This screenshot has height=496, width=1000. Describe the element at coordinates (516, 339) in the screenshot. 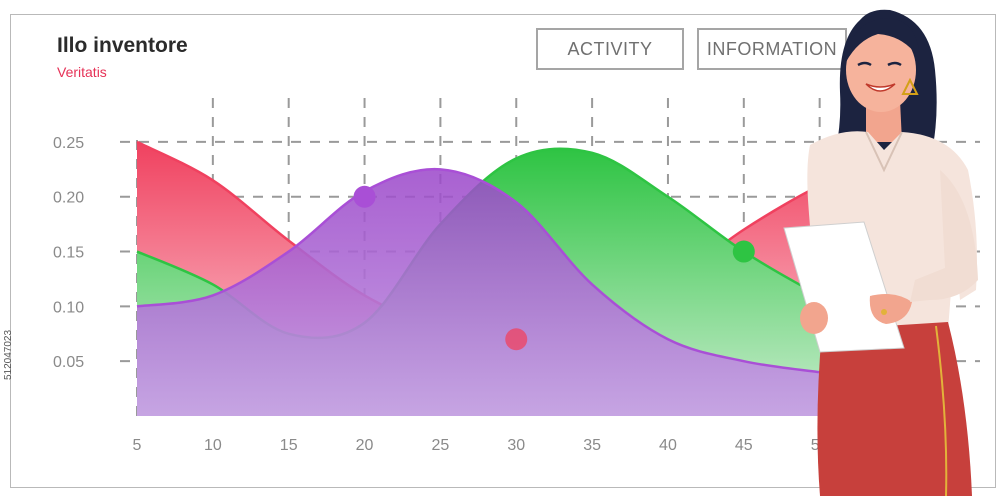

I see `marker-red` at that location.